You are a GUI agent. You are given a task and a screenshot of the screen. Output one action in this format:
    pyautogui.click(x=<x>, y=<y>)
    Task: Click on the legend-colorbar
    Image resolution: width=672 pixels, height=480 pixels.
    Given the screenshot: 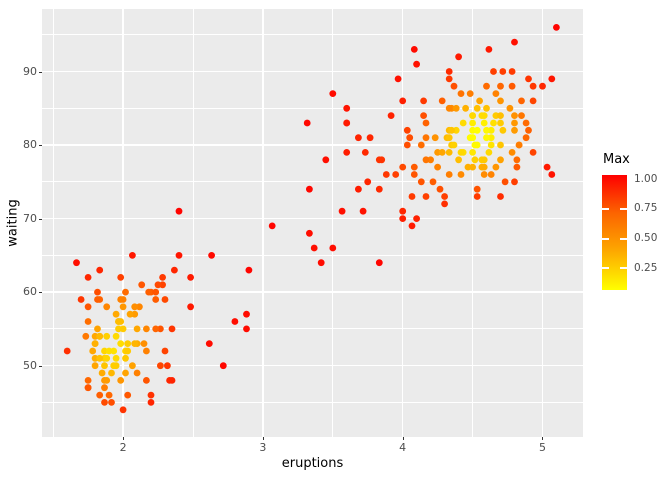 What is the action you would take?
    pyautogui.click(x=614, y=232)
    